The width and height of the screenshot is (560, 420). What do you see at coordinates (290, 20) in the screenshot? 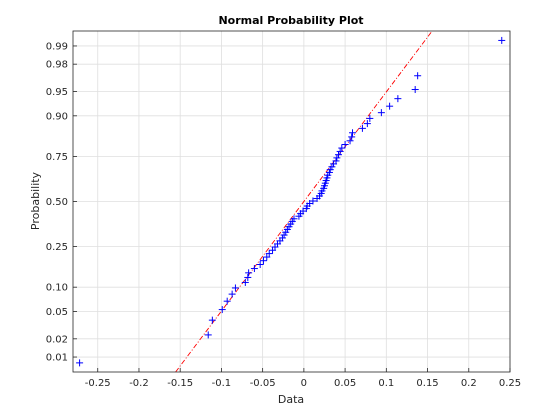
I see `chart-title: Normal Probability Plot` at bounding box center [290, 20].